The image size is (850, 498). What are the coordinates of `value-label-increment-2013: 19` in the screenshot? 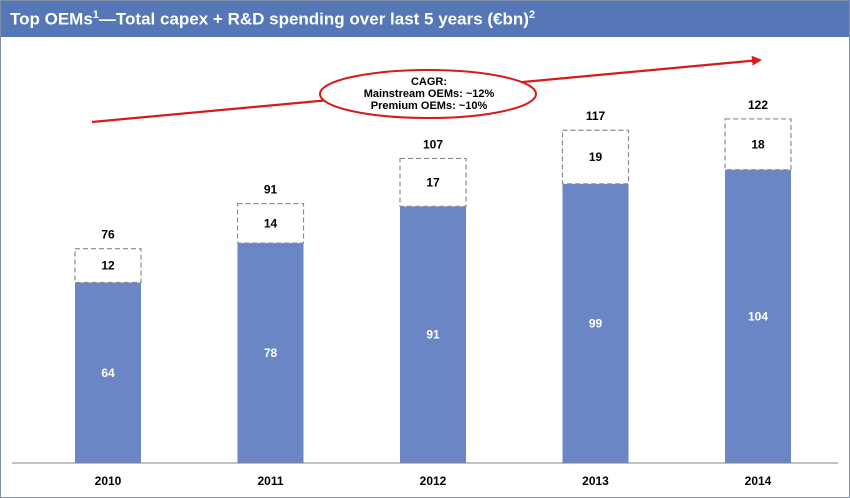 It's located at (596, 157).